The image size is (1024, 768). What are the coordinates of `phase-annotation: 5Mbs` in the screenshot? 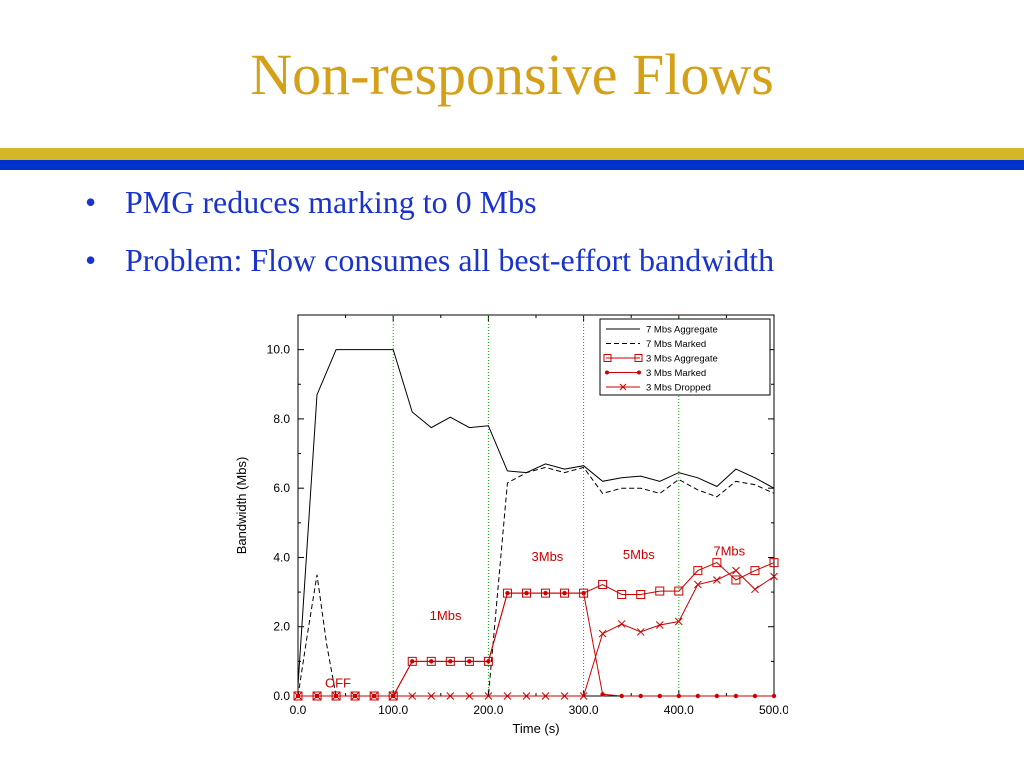 It's located at (639, 554).